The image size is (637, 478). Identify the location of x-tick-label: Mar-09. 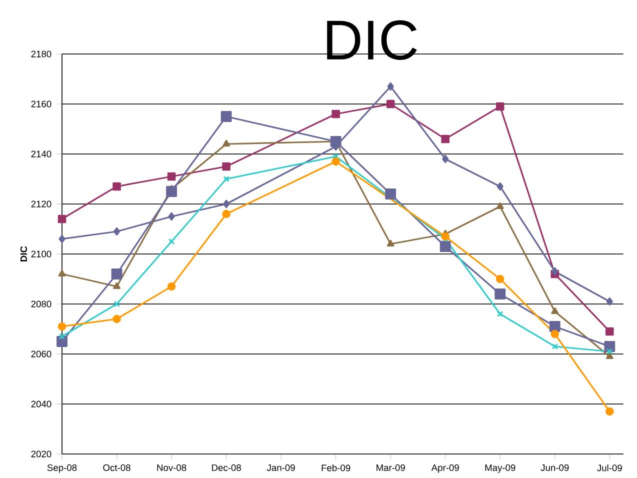
(390, 467).